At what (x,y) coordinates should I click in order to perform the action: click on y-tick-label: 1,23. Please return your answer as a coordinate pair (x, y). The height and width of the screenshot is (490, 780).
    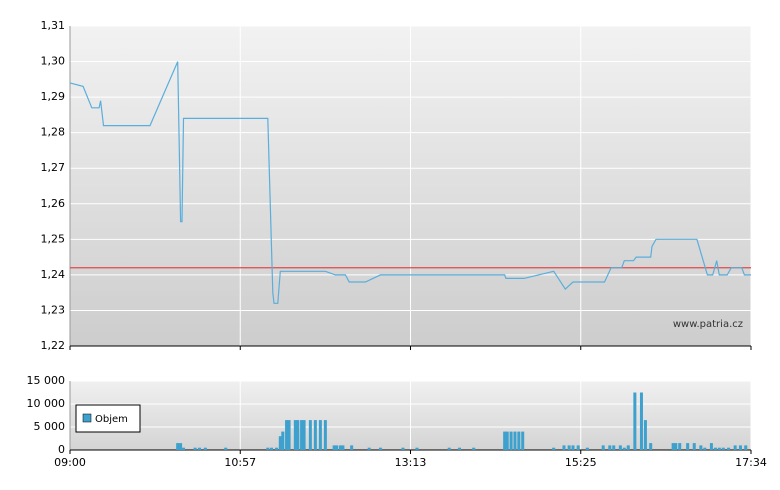
    Looking at the image, I should click on (53, 309).